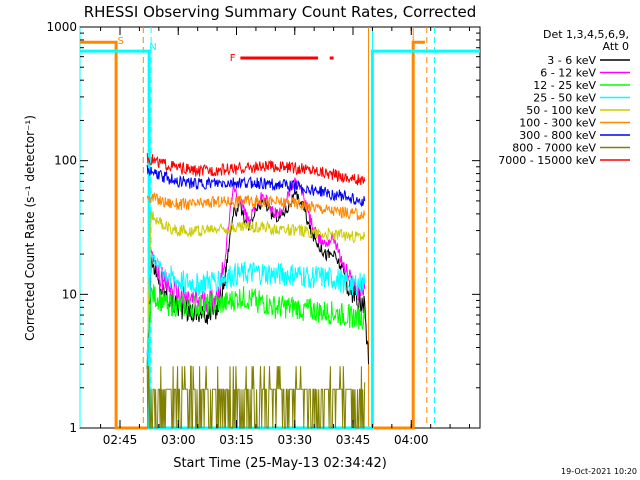 The width and height of the screenshot is (640, 480). What do you see at coordinates (152, 47) in the screenshot?
I see `marker-label-1: N` at bounding box center [152, 47].